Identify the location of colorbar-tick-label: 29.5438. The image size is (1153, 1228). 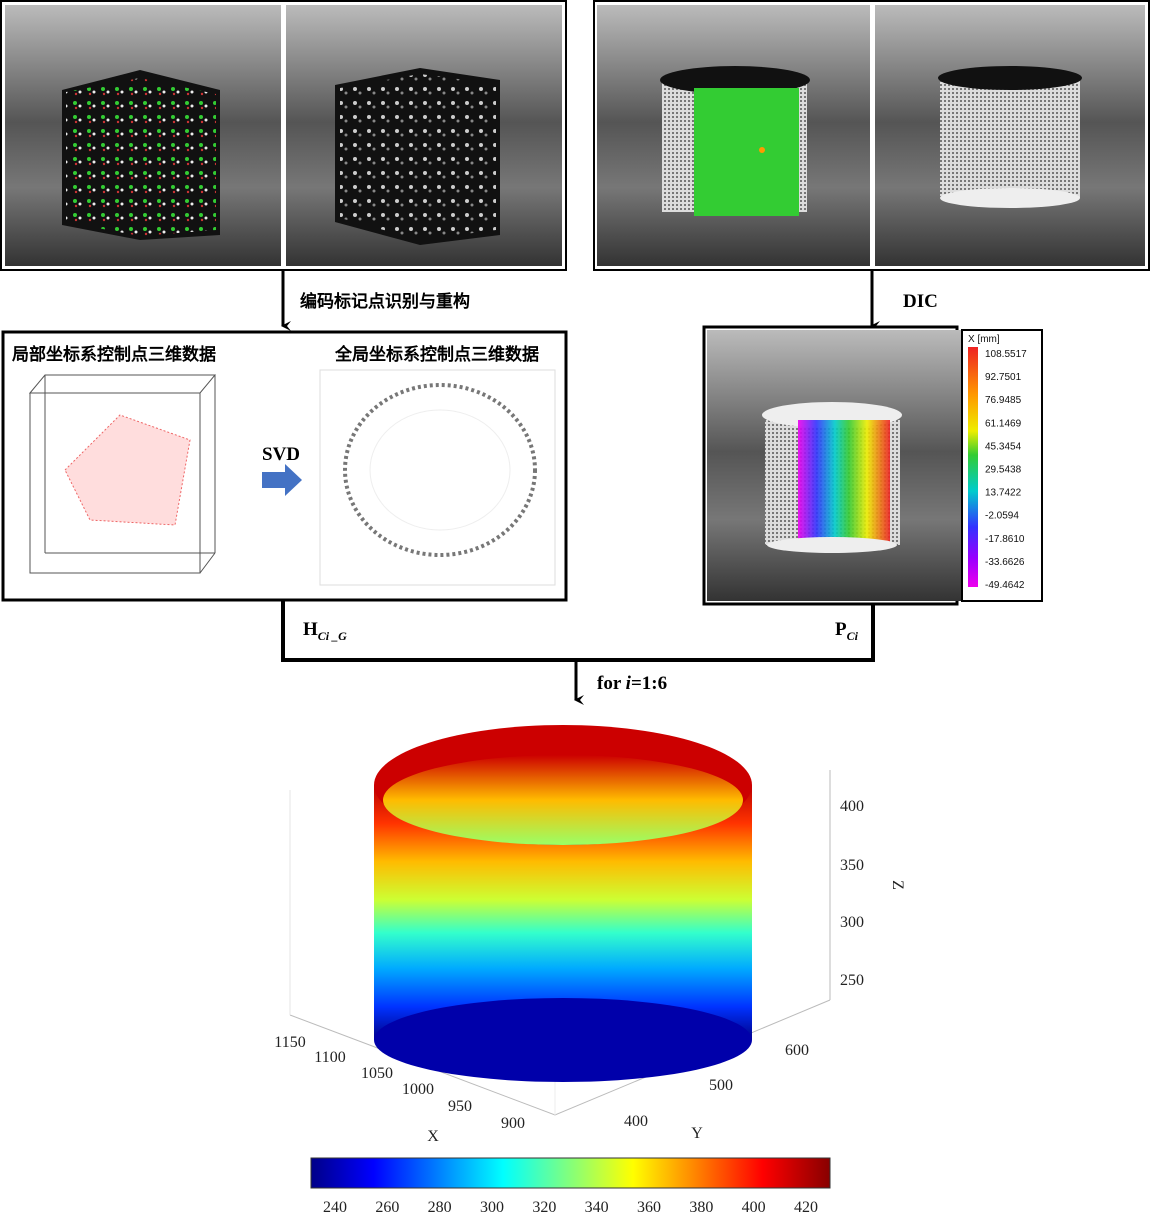
(1003, 470).